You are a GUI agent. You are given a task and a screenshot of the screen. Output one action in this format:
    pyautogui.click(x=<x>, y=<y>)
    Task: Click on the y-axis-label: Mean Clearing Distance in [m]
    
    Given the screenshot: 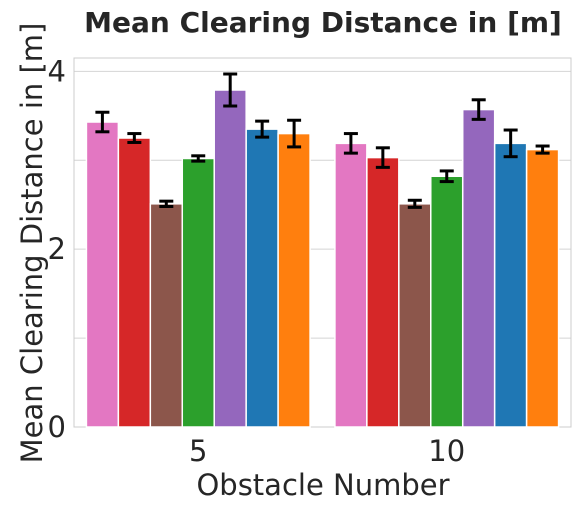 What is the action you would take?
    pyautogui.click(x=32, y=243)
    